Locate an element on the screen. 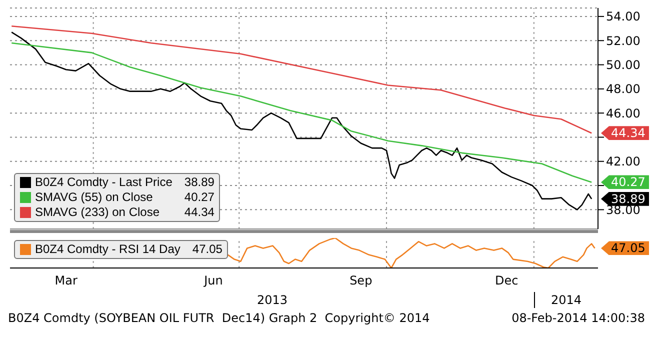  text: 44.34 is located at coordinates (199, 212).